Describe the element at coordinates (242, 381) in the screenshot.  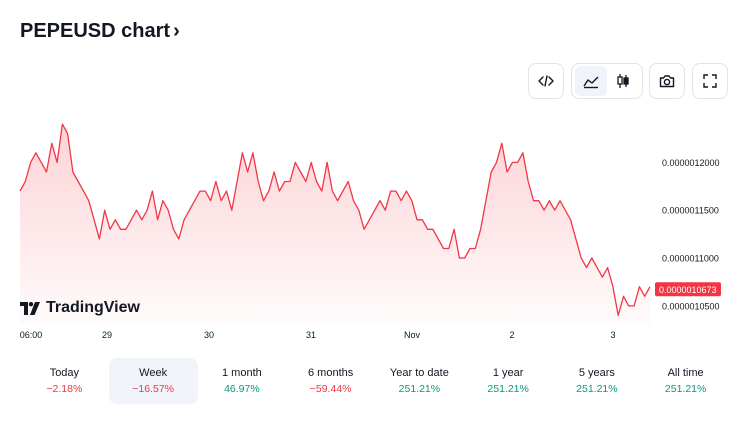
I see `range-1-month: 1 month 46.97%` at that location.